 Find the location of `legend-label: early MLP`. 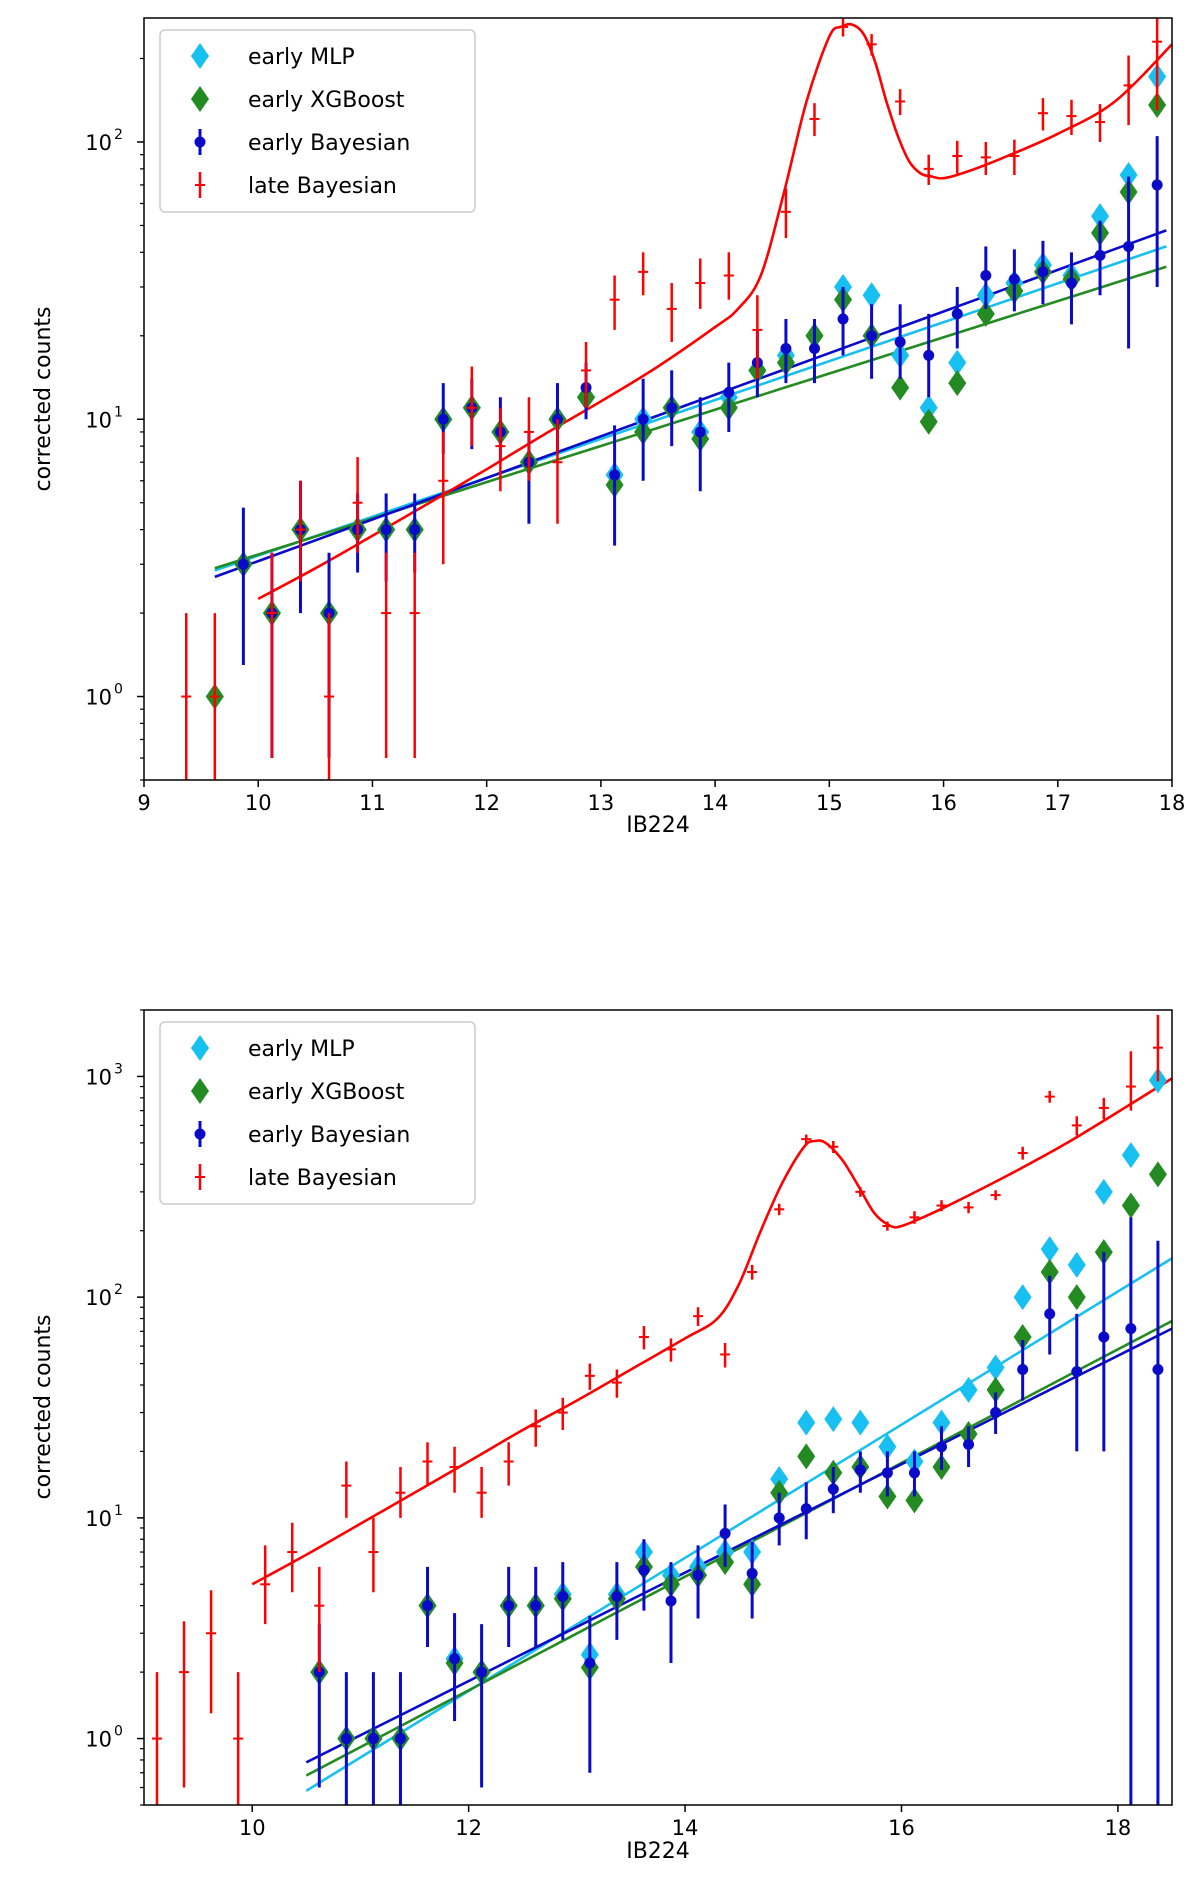

legend-label: early MLP is located at coordinates (301, 1049).